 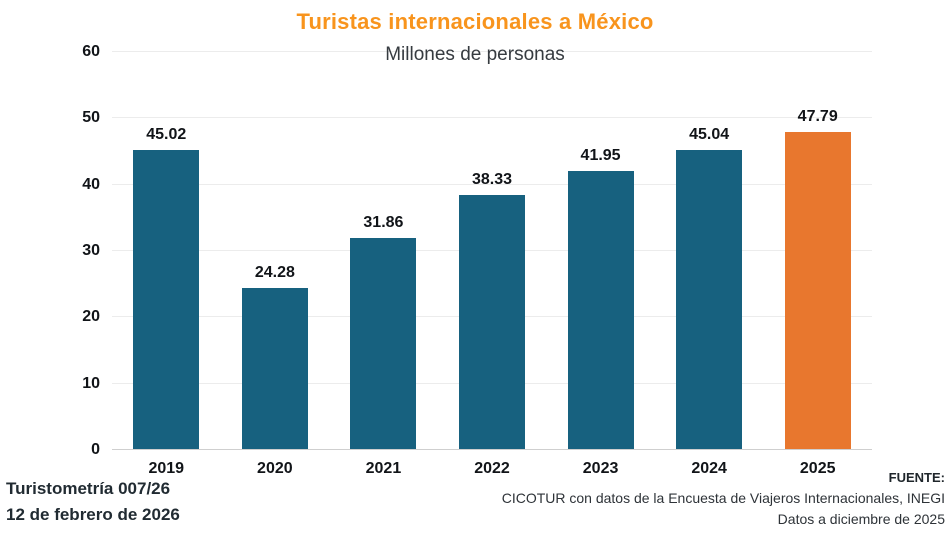 What do you see at coordinates (91, 383) in the screenshot?
I see `y-tick-10: 10` at bounding box center [91, 383].